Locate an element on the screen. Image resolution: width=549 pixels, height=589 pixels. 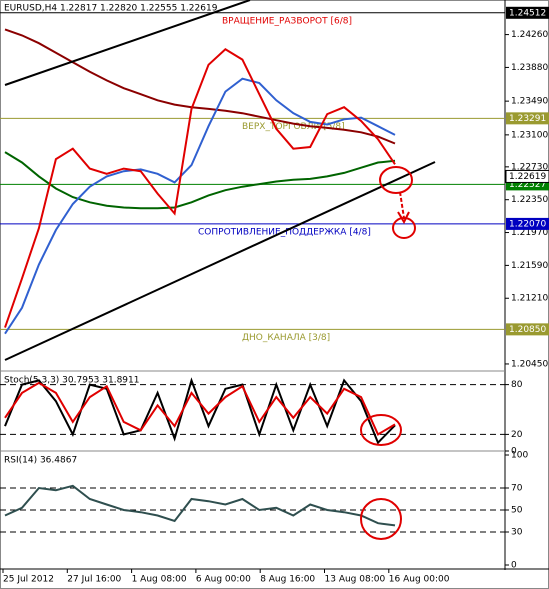
stoch-title: Stoch(5,3,3) 30.7953 31.8911 is located at coordinates (71, 381).